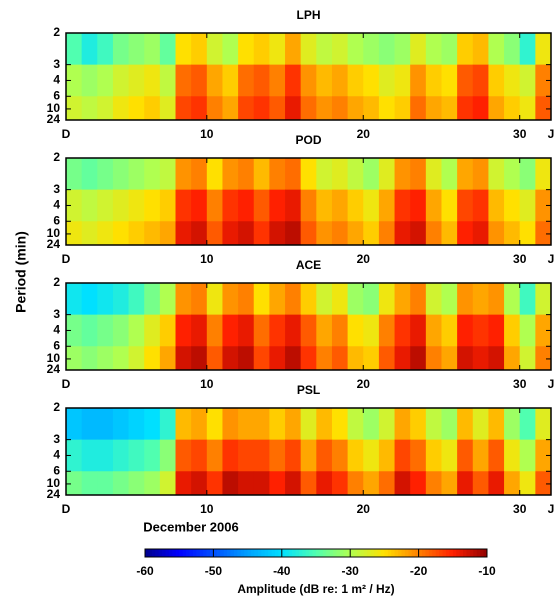 This screenshot has height=599, width=558. Describe the element at coordinates (145, 571) in the screenshot. I see `colorbar-tick-label: -60` at that location.